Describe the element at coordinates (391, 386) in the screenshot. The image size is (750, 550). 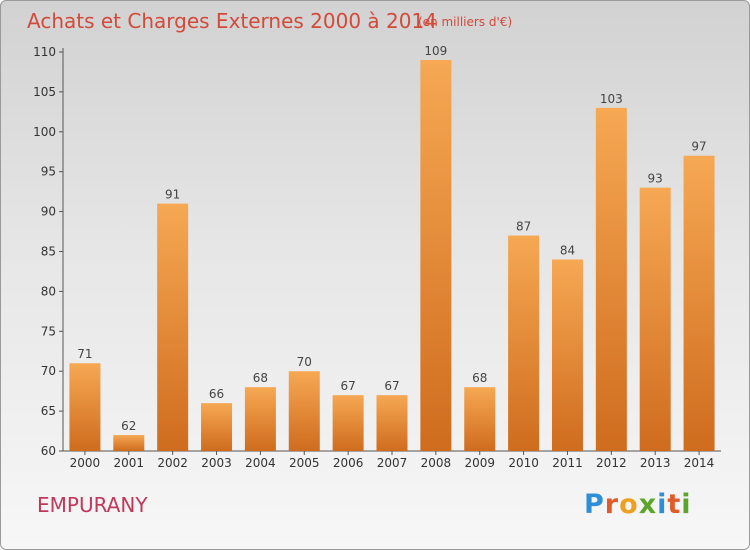
I see `data-label-2007: 67` at that location.